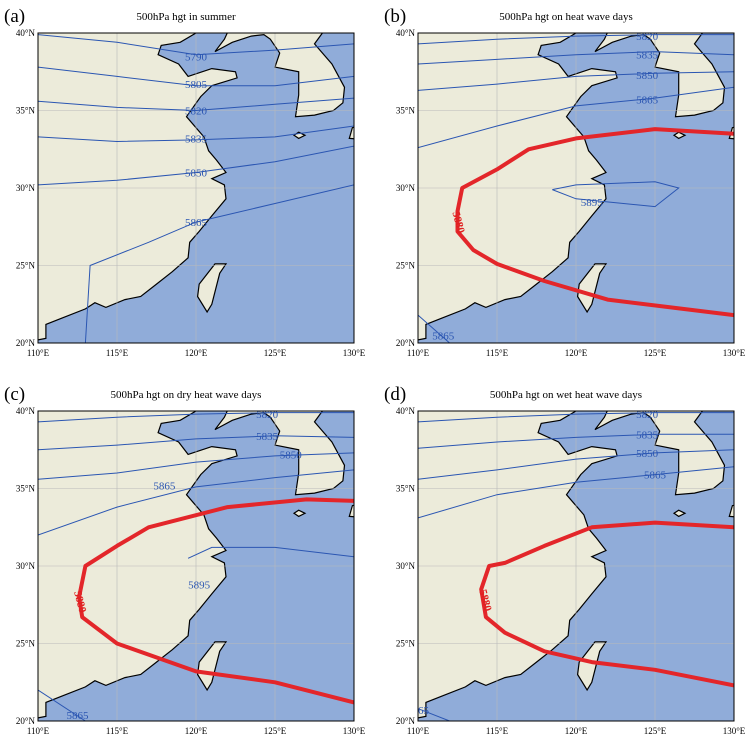 The image size is (749, 744). Describe the element at coordinates (196, 57) in the screenshot. I see `contour-label: 5790` at that location.